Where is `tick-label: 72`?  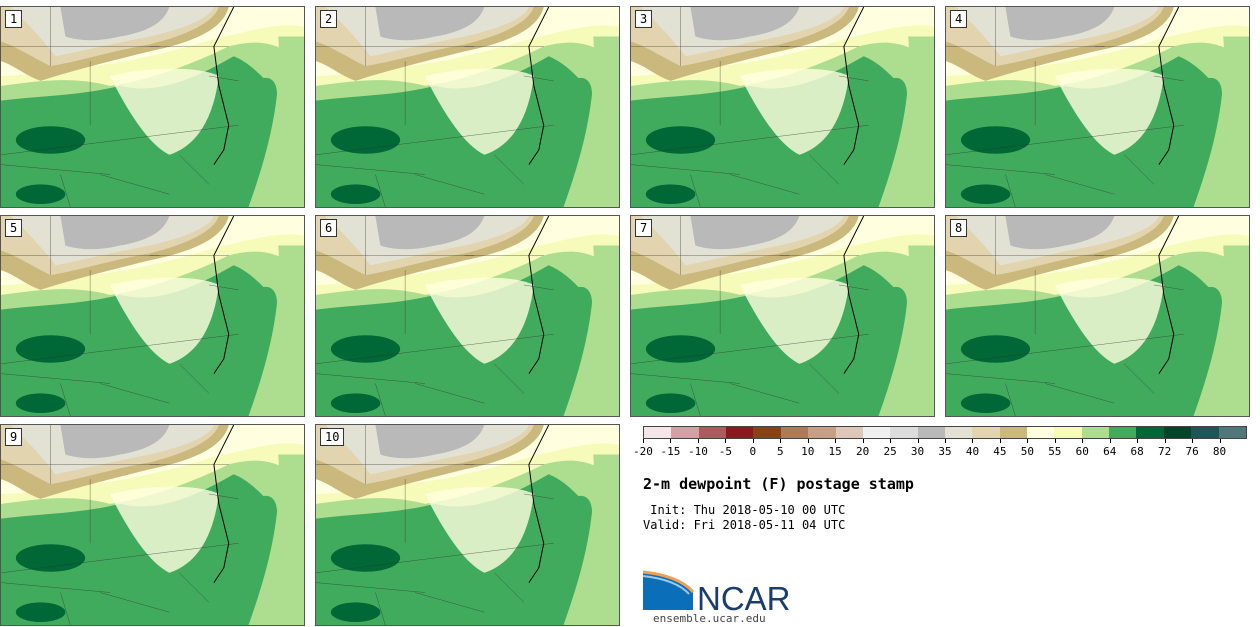
tick-label: 72 is located at coordinates (1165, 451).